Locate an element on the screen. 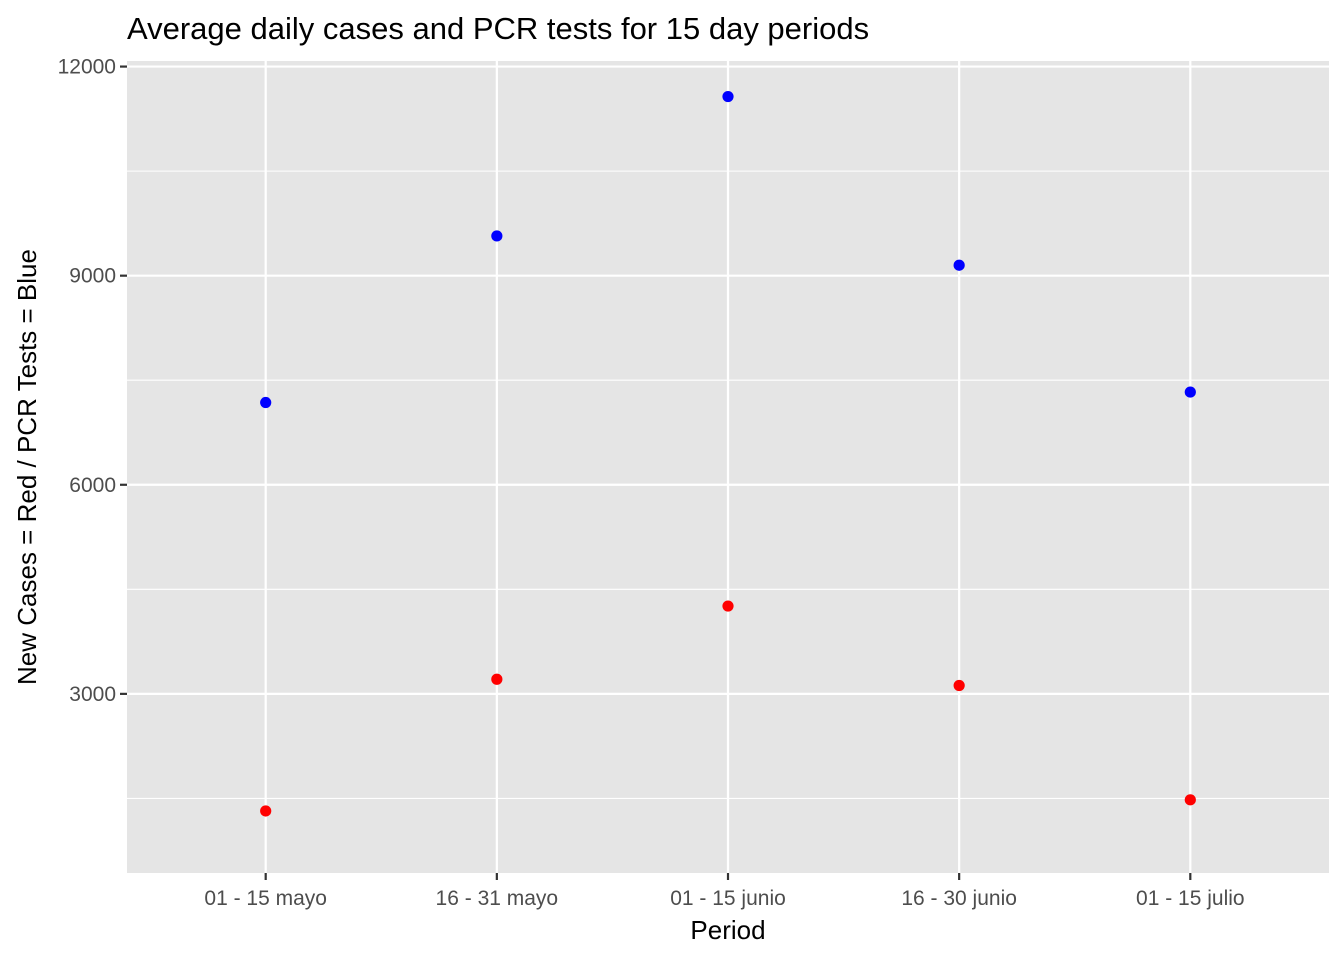 Image resolution: width=1344 pixels, height=960 pixels. y-axis: 3000 6000 9000 12000 is located at coordinates (92, 381).